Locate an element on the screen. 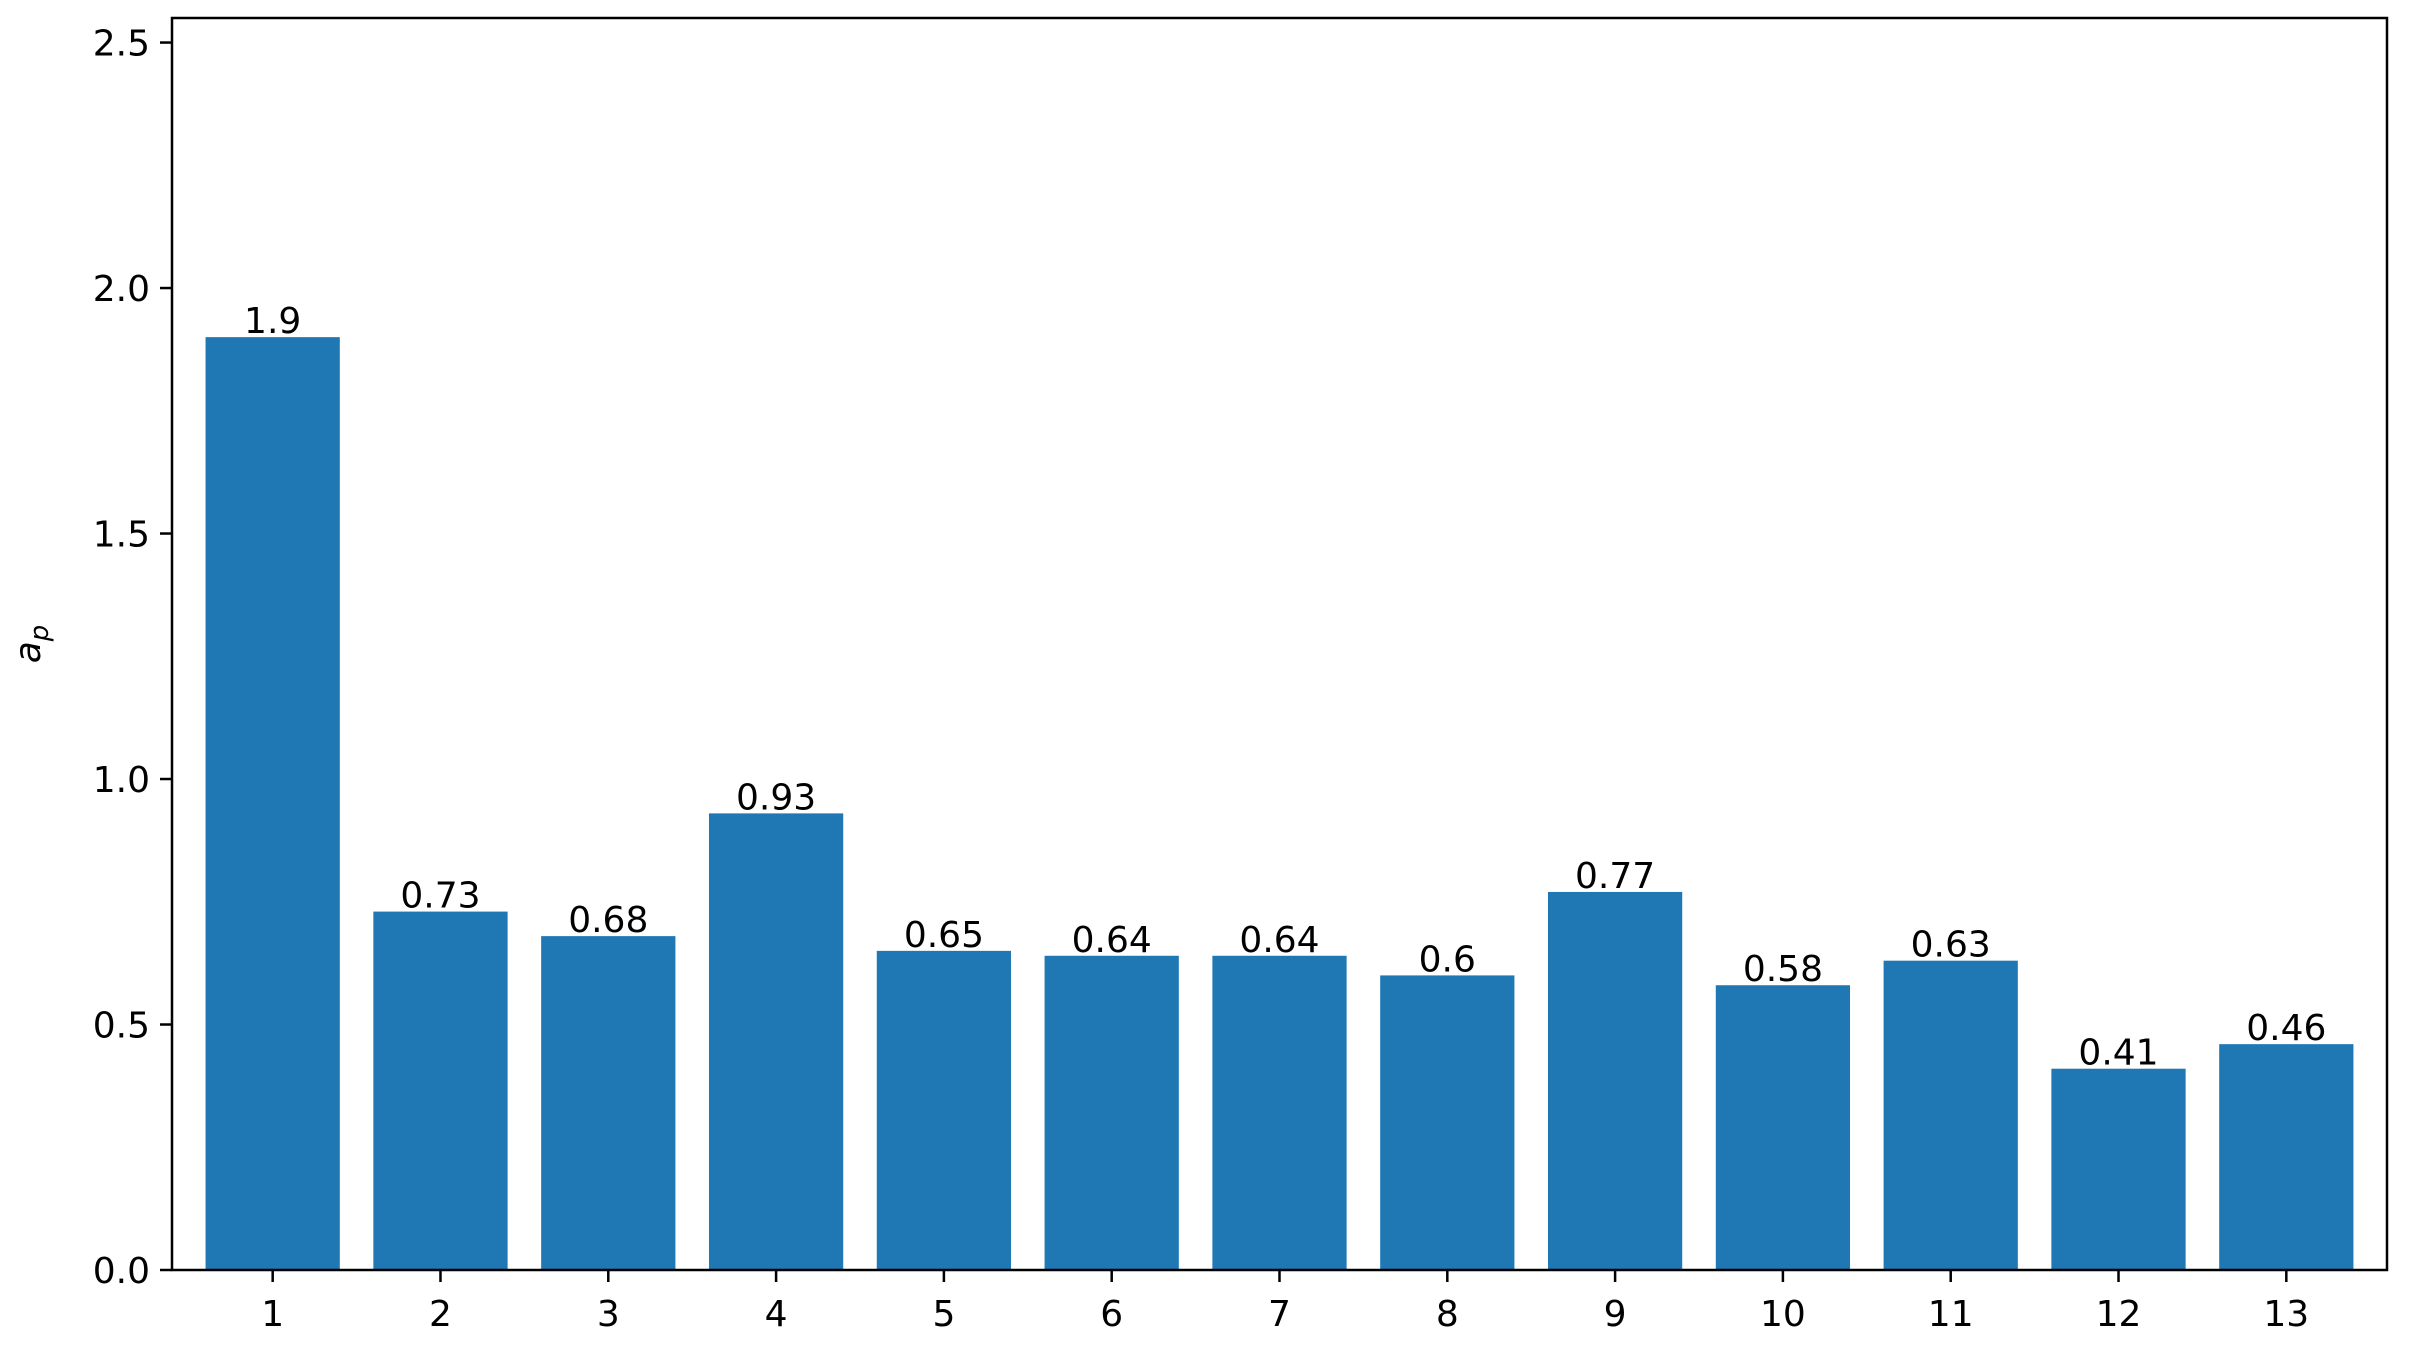 The width and height of the screenshot is (2434, 1355). x-tick-label: 10 is located at coordinates (1783, 1314).